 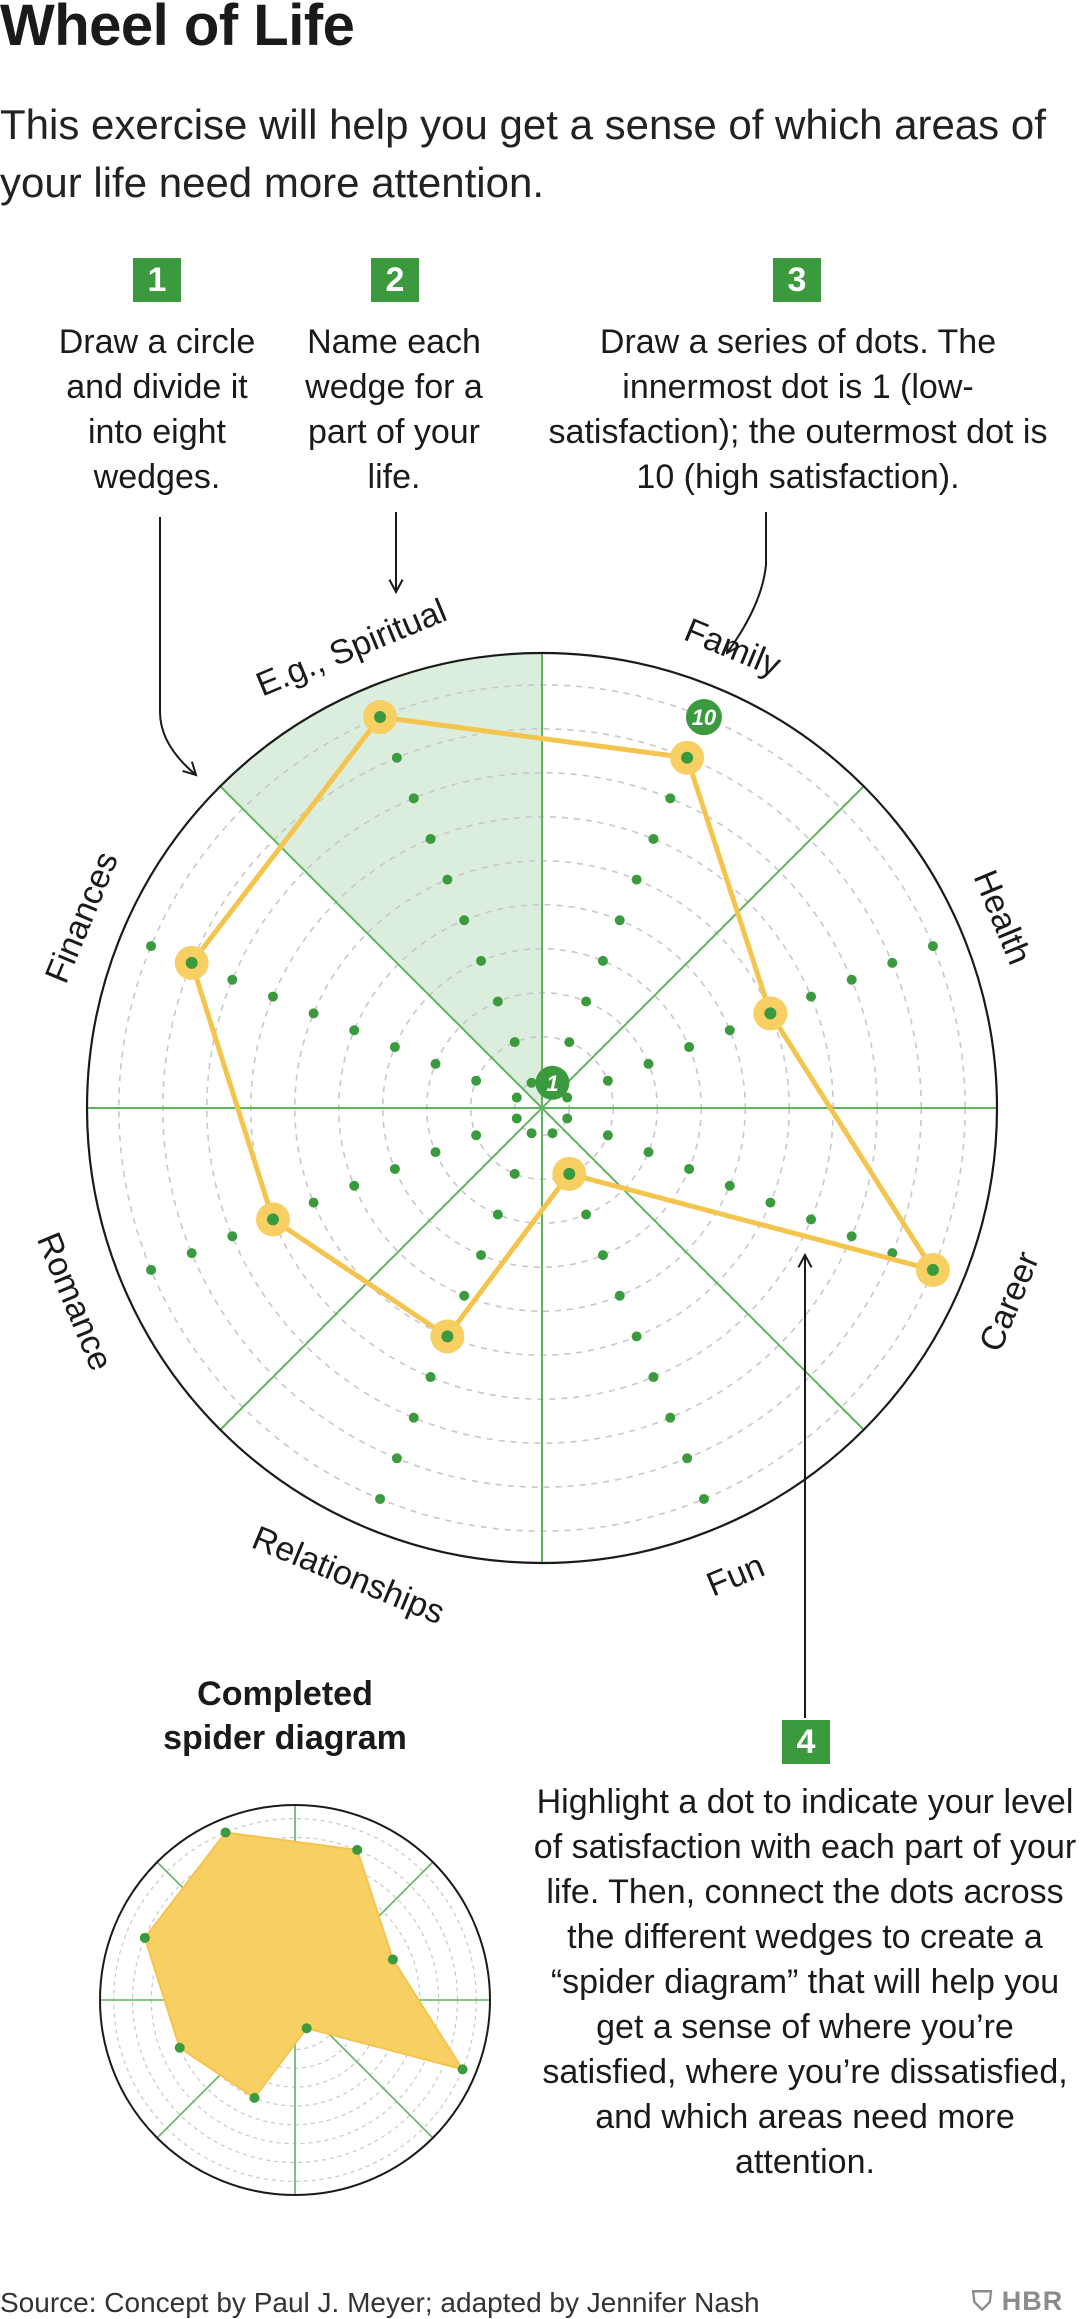 What do you see at coordinates (381, 880) in the screenshot?
I see `highlighted-wedge` at bounding box center [381, 880].